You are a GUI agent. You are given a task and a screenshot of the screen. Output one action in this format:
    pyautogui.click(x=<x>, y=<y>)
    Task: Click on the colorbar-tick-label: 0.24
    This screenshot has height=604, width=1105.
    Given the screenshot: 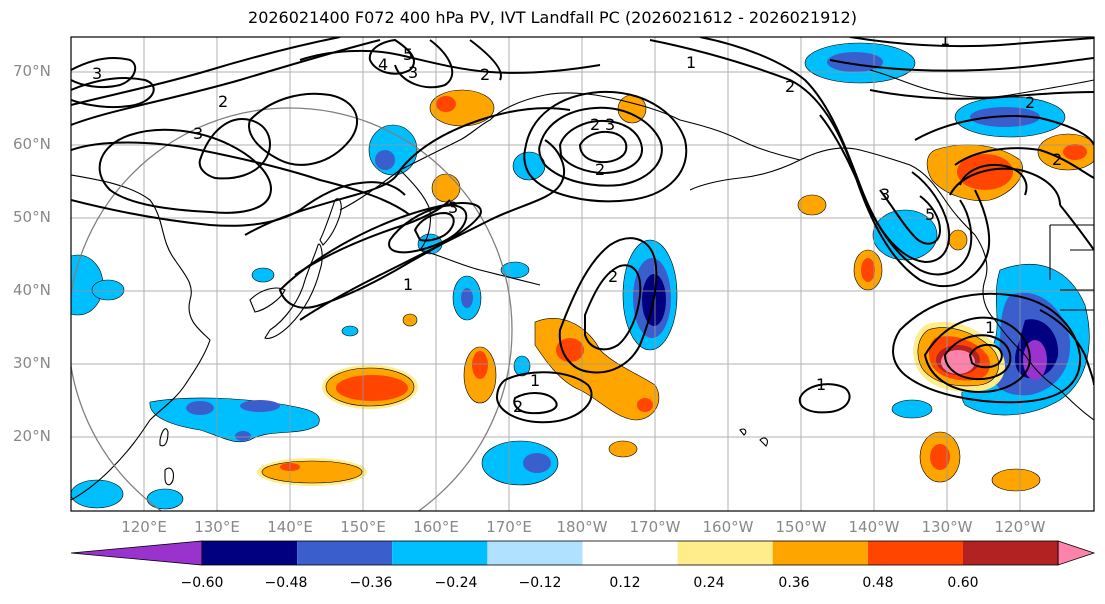 What is the action you would take?
    pyautogui.click(x=709, y=583)
    